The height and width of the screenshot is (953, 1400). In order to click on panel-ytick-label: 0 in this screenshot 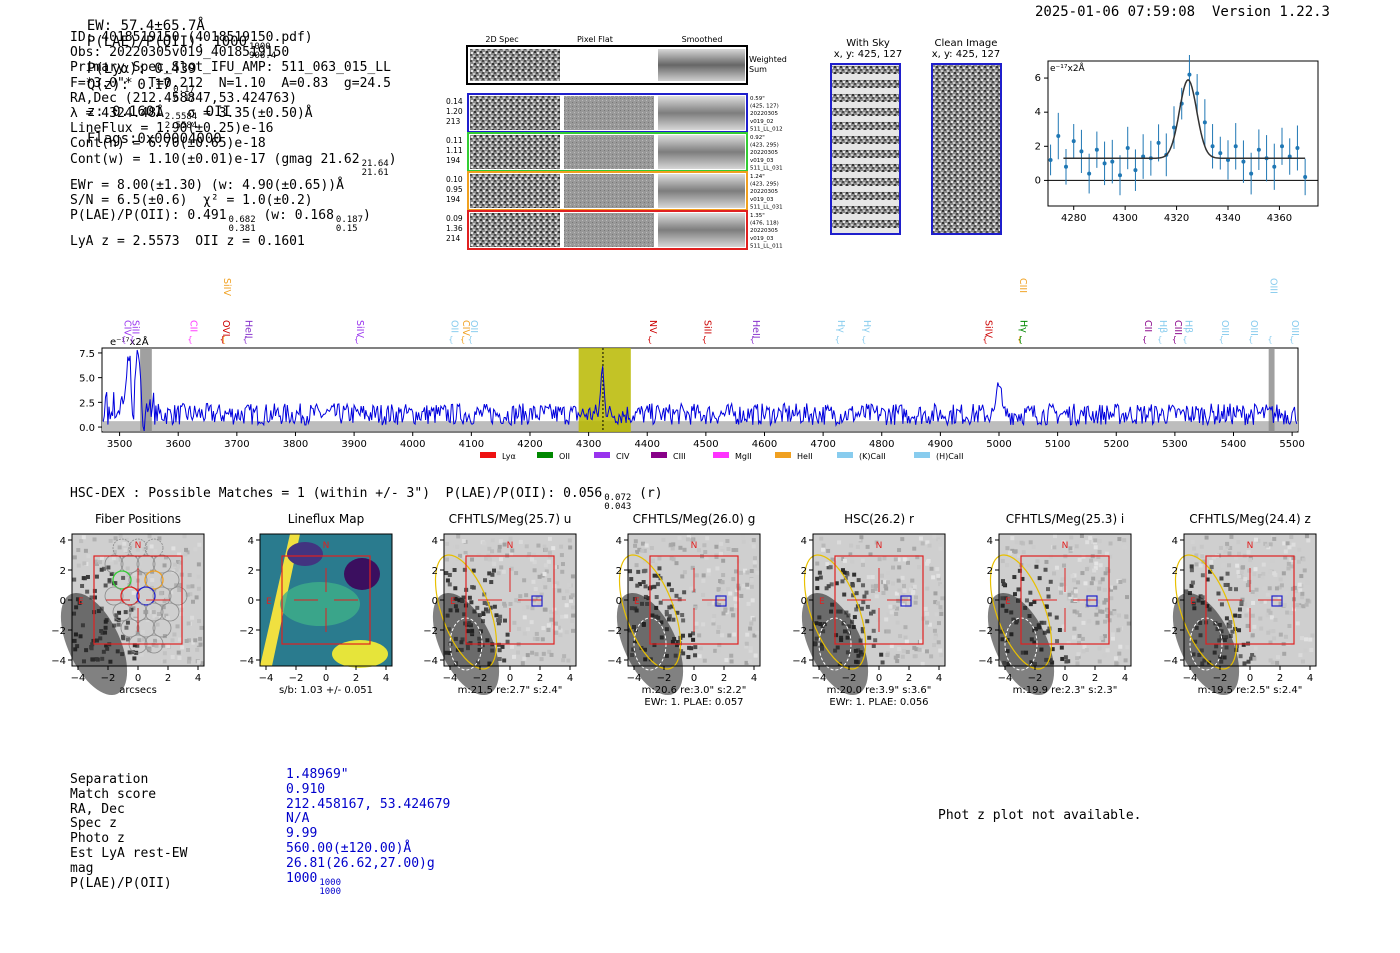, I will do `click(435, 601)`.